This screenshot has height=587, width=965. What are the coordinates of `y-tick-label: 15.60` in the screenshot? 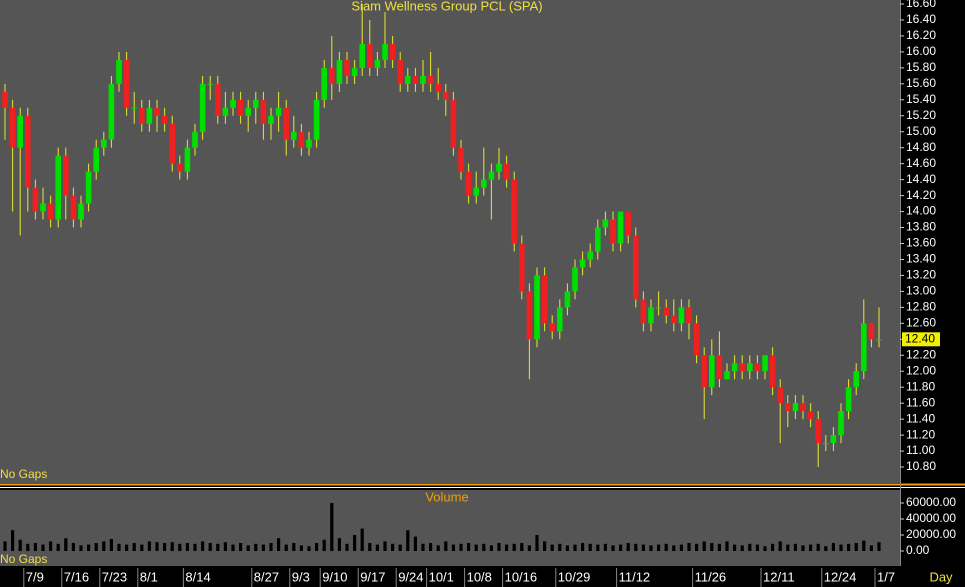 It's located at (921, 83).